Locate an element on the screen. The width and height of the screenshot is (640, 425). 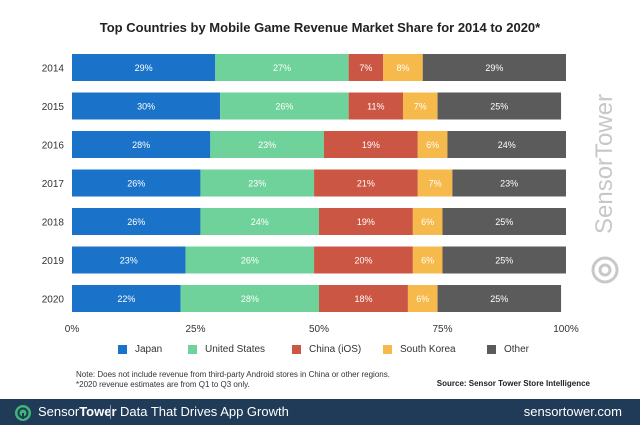
bar-japan-2014 is located at coordinates (144, 67).